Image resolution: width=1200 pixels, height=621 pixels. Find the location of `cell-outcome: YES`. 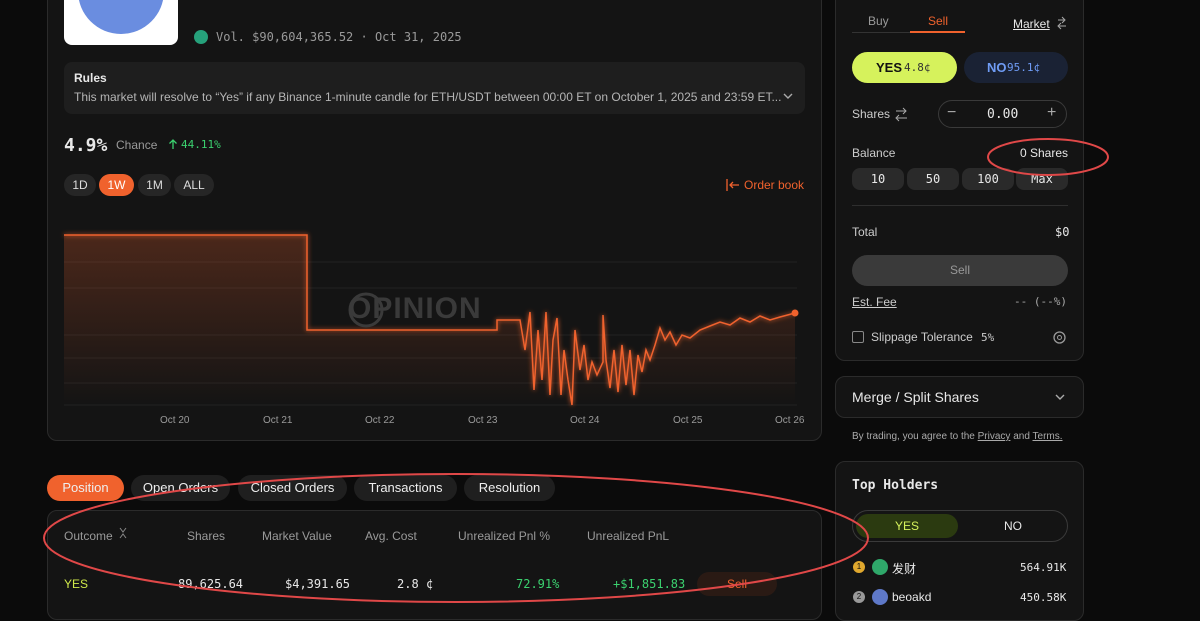

cell-outcome: YES is located at coordinates (76, 584).